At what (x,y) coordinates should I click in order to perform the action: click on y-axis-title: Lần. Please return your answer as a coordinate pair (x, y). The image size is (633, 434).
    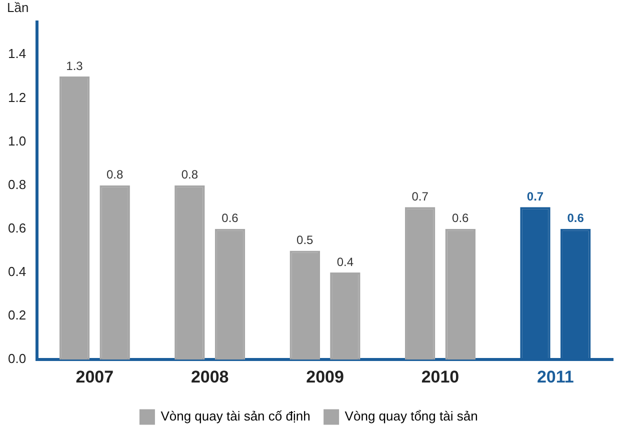
    Looking at the image, I should click on (18, 8).